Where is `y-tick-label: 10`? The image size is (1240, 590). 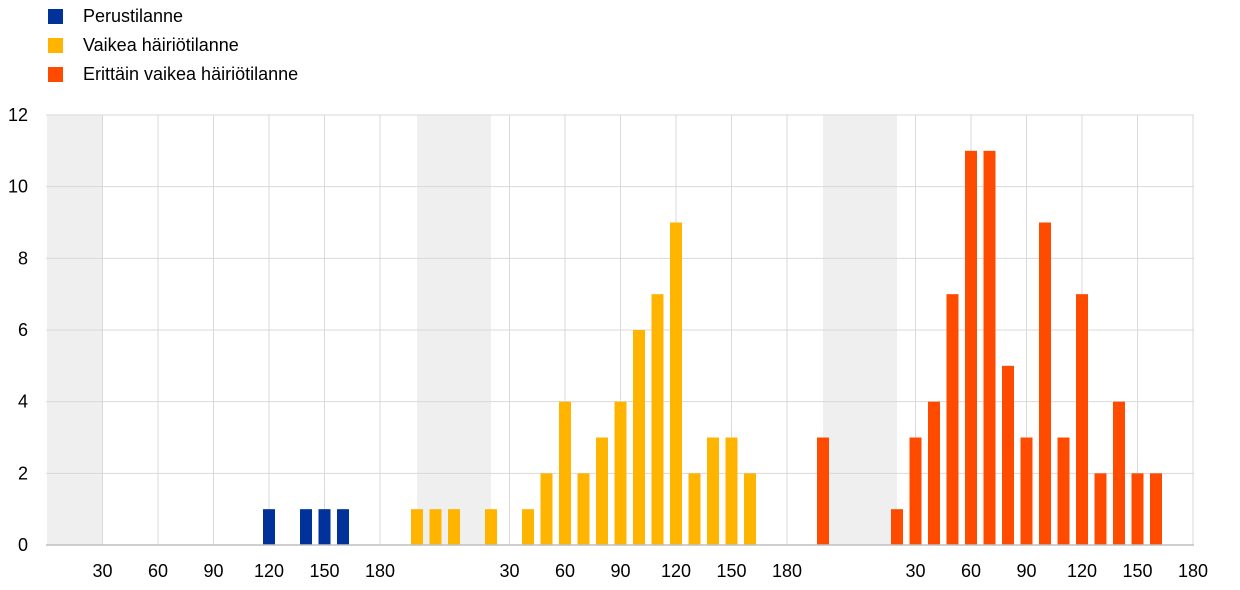
y-tick-label: 10 is located at coordinates (18, 187).